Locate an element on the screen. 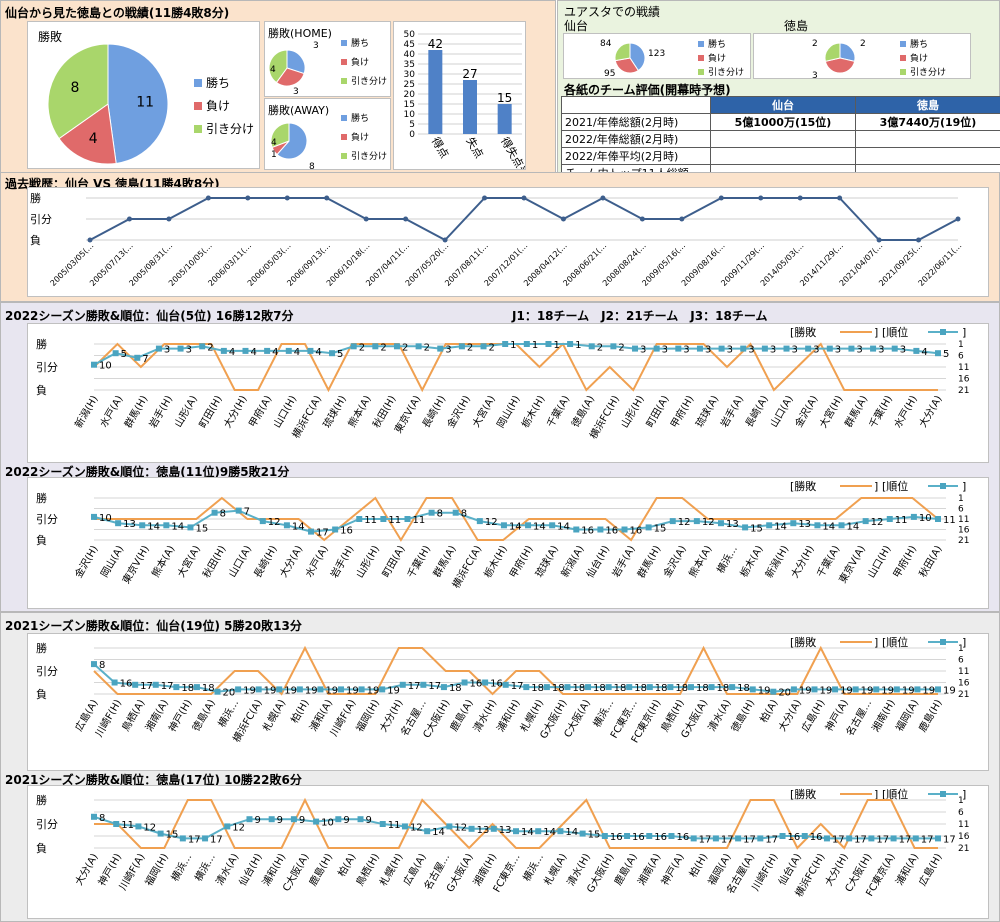  season-x-label: 琉球(A) is located at coordinates (707, 411).